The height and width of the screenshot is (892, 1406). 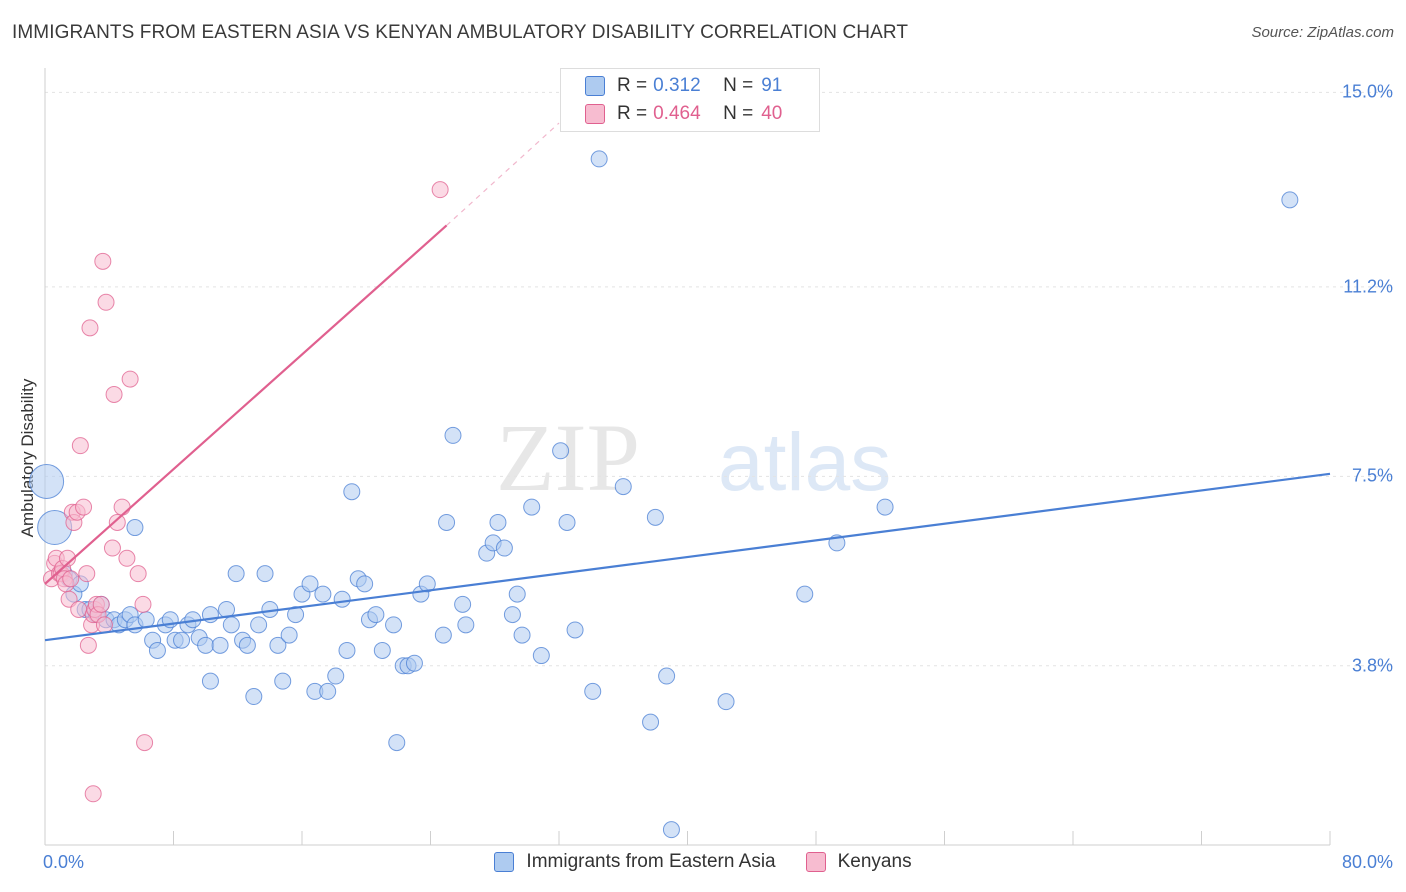 What do you see at coordinates (804, 462) in the screenshot?
I see `watermark-atlas: atlas` at bounding box center [804, 462].